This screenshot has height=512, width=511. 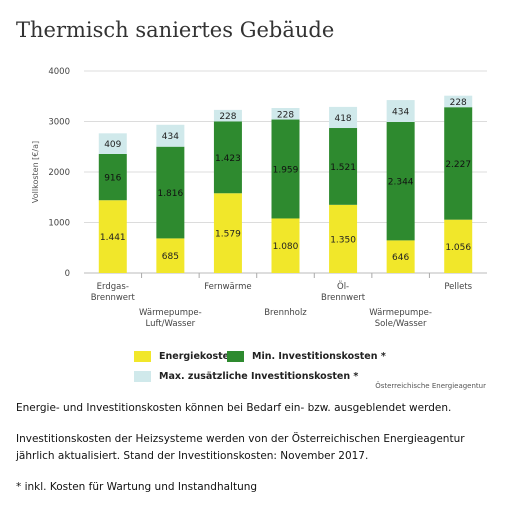 I want to click on x-category-label: Erdgas-, so click(x=113, y=287).